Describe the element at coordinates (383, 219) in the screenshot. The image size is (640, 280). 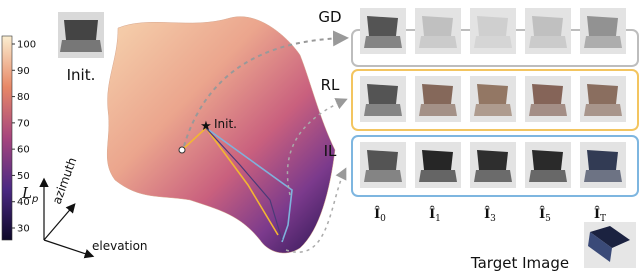
I see `column-subscript: 0` at that location.